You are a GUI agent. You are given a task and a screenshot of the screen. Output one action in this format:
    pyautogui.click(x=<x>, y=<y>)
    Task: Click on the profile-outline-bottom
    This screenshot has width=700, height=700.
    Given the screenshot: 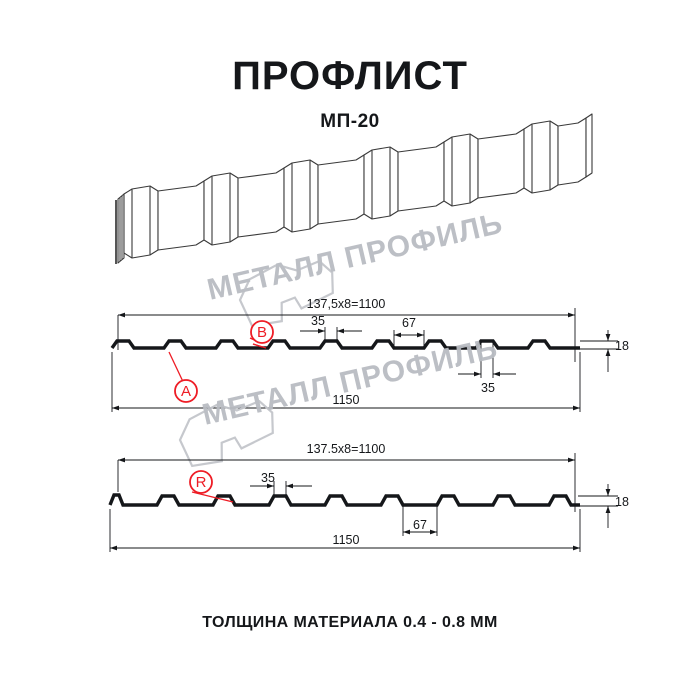 What is the action you would take?
    pyautogui.click(x=344, y=500)
    